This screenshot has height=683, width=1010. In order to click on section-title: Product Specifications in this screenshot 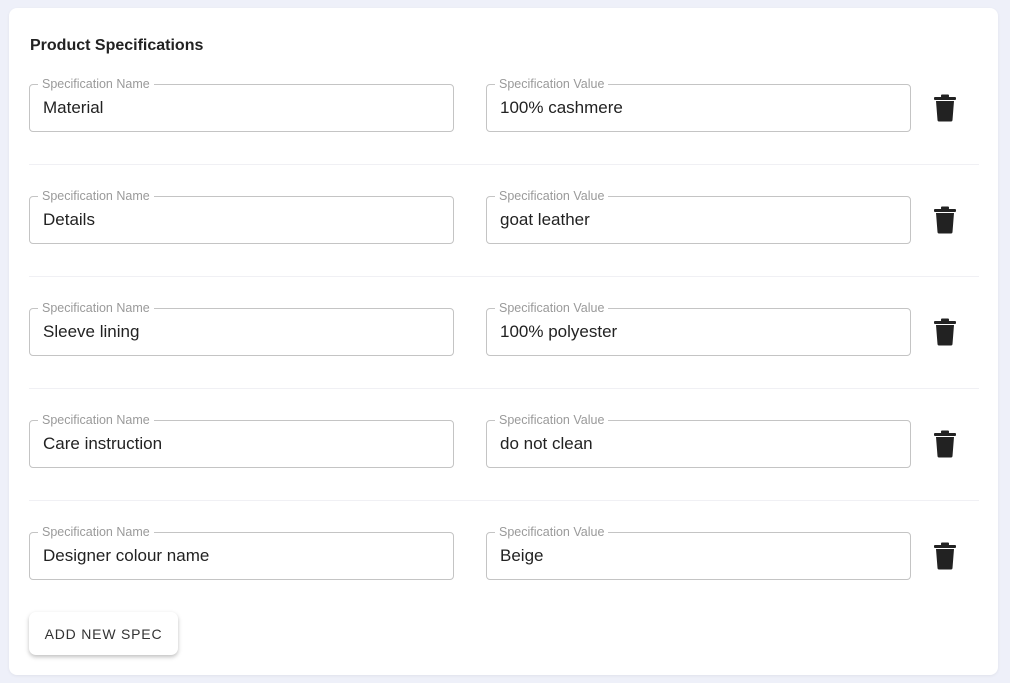, I will do `click(117, 45)`.